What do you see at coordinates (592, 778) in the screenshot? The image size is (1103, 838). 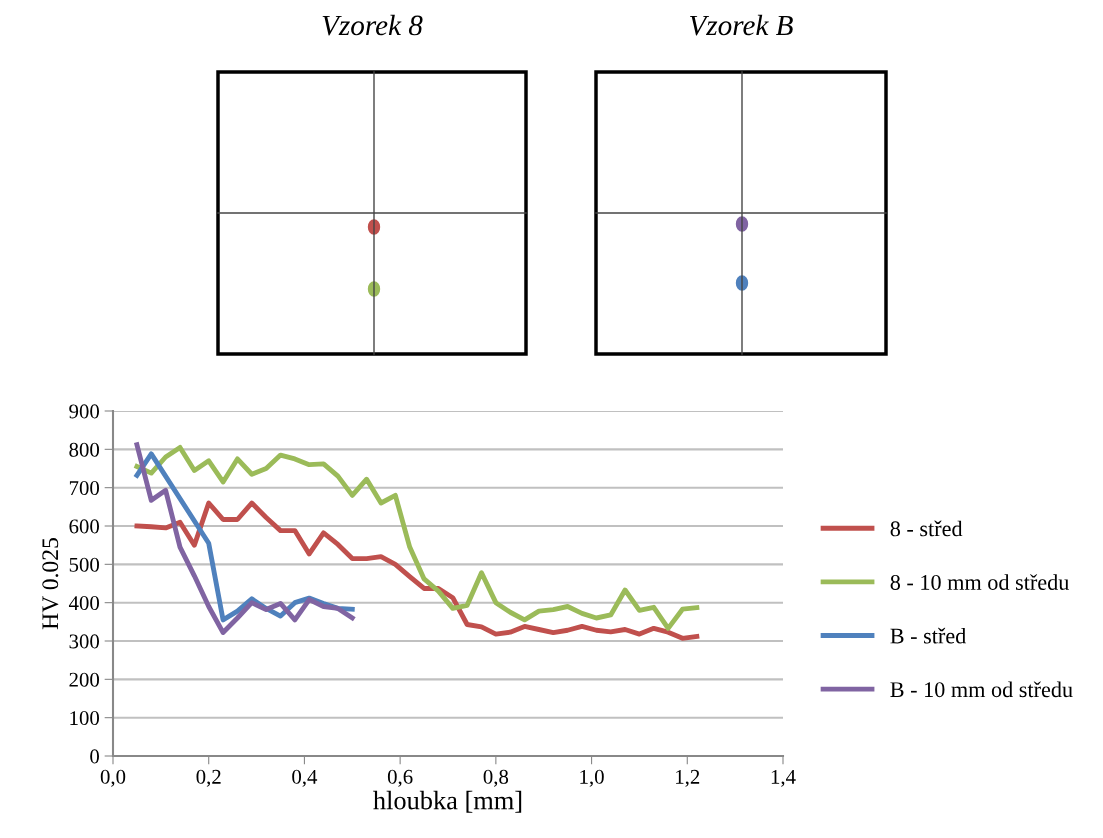 I see `x-tick-label: 1,0` at bounding box center [592, 778].